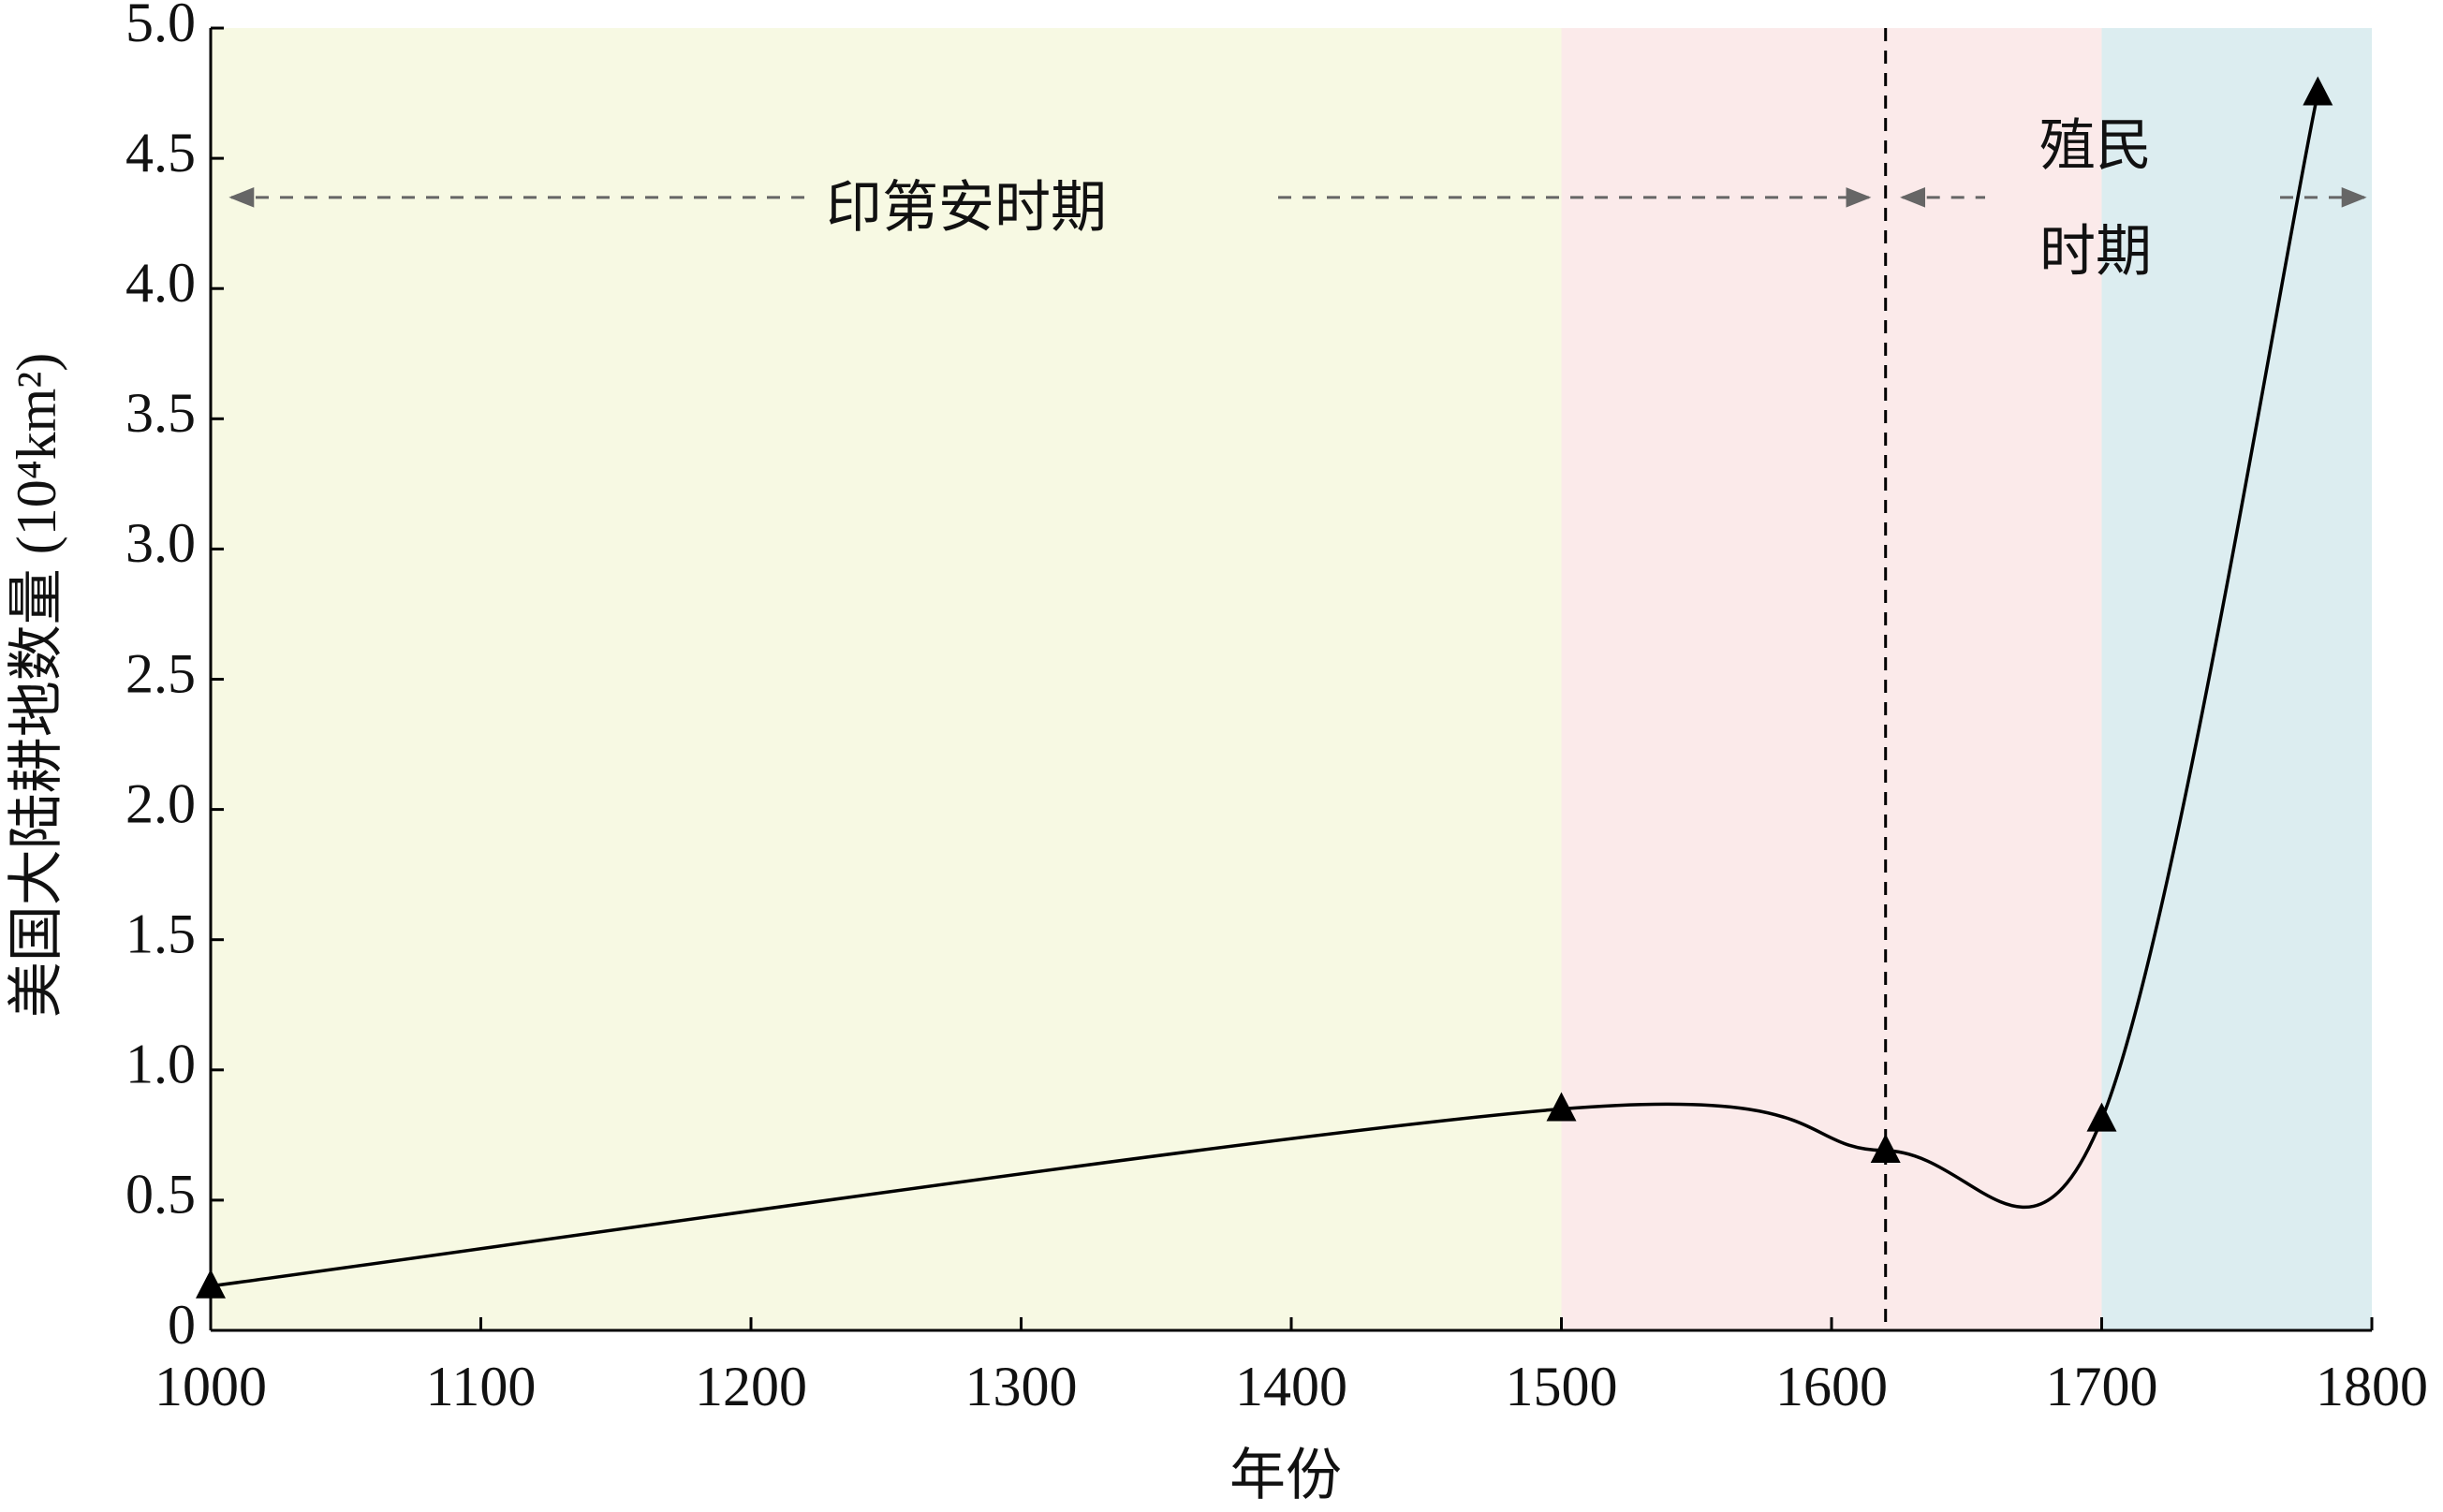 The image size is (2443, 1512). Describe the element at coordinates (182, 1325) in the screenshot. I see `y-tick-label: 0` at that location.